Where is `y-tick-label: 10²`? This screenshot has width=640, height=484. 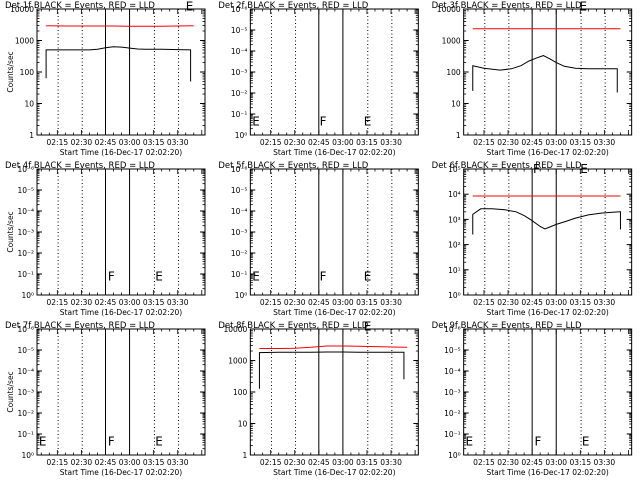
y-tick-label: 10² is located at coordinates (454, 245).